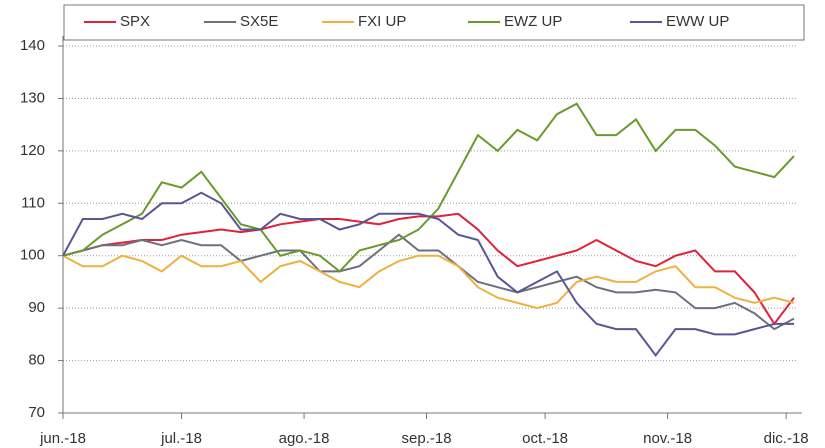 This screenshot has height=448, width=825. Describe the element at coordinates (545, 438) in the screenshot. I see `x-tick-label: oct.-18` at that location.